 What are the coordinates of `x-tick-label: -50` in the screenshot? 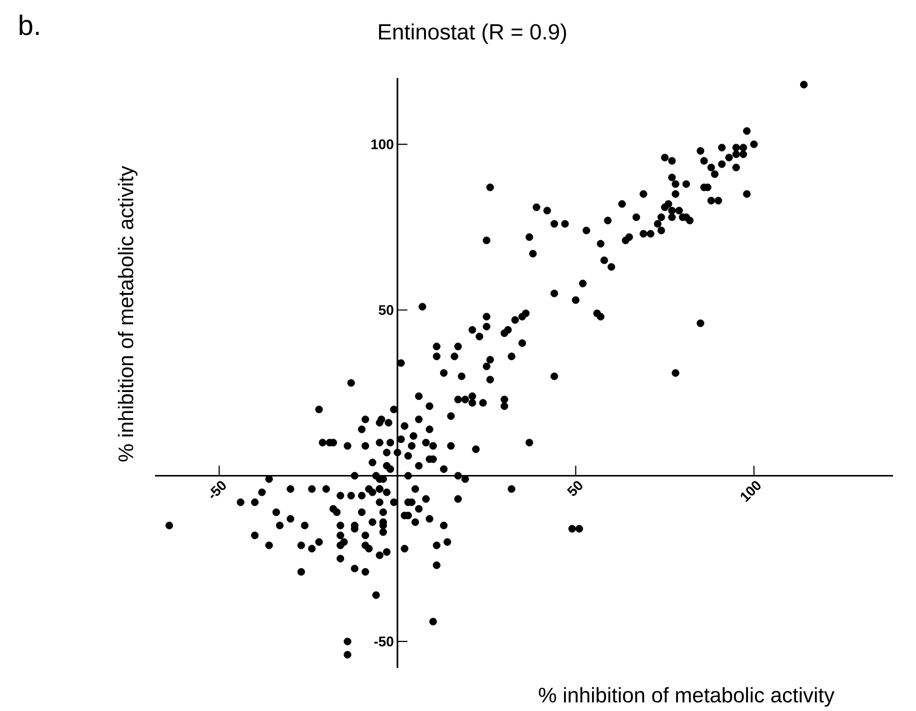 It's located at (218, 489).